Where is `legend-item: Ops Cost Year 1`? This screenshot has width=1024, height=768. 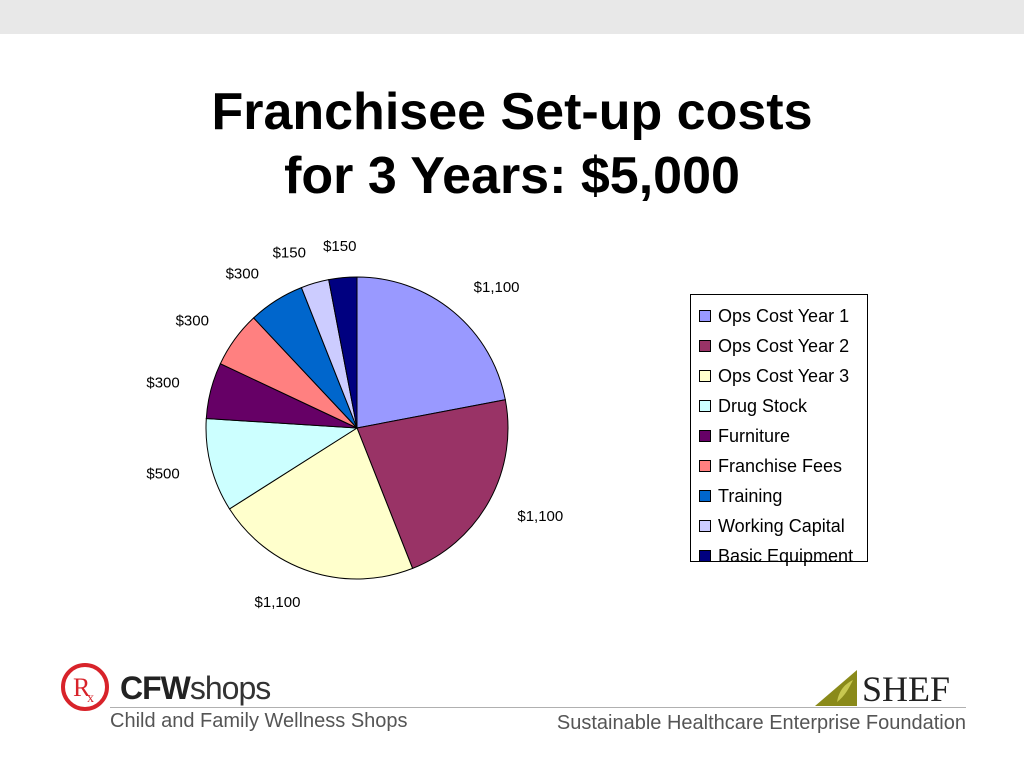 legend-item: Ops Cost Year 1 is located at coordinates (779, 316).